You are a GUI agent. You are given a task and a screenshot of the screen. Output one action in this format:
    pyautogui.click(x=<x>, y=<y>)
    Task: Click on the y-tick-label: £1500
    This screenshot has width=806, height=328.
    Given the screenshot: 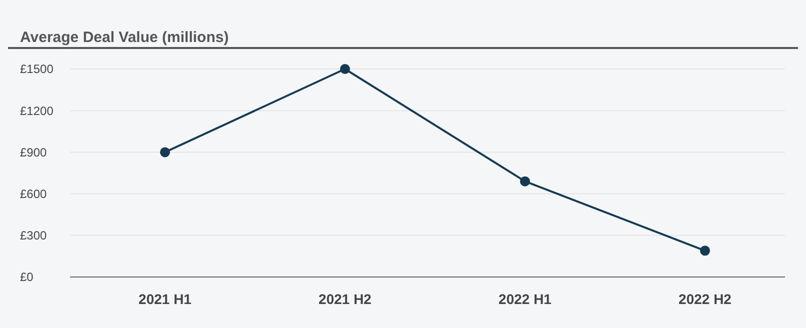 What is the action you would take?
    pyautogui.click(x=37, y=69)
    